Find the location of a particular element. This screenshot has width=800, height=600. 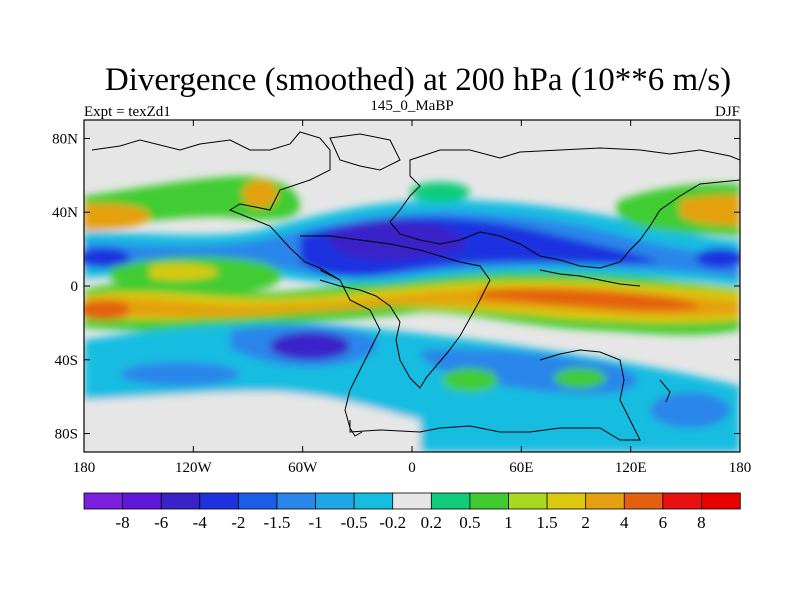

field-north-jet-east-core is located at coordinates (710, 210).